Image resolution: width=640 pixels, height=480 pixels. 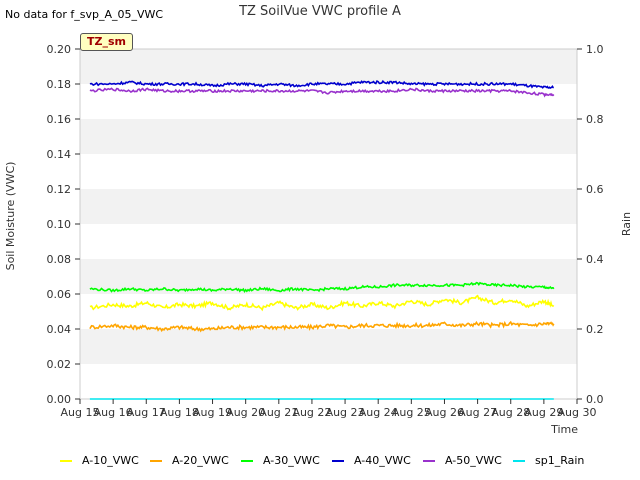 I want to click on x-tick-label: Aug 23, so click(x=345, y=412).